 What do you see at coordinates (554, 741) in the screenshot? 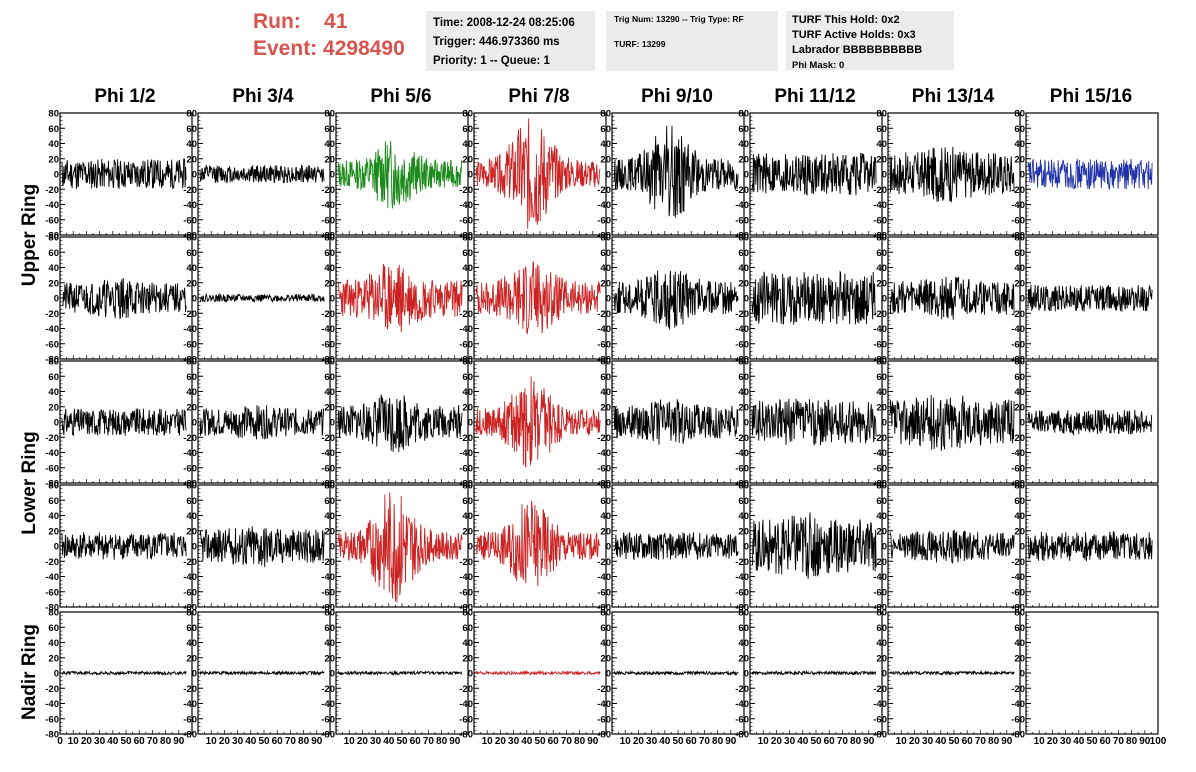
I see `x-tick-label: 60` at bounding box center [554, 741].